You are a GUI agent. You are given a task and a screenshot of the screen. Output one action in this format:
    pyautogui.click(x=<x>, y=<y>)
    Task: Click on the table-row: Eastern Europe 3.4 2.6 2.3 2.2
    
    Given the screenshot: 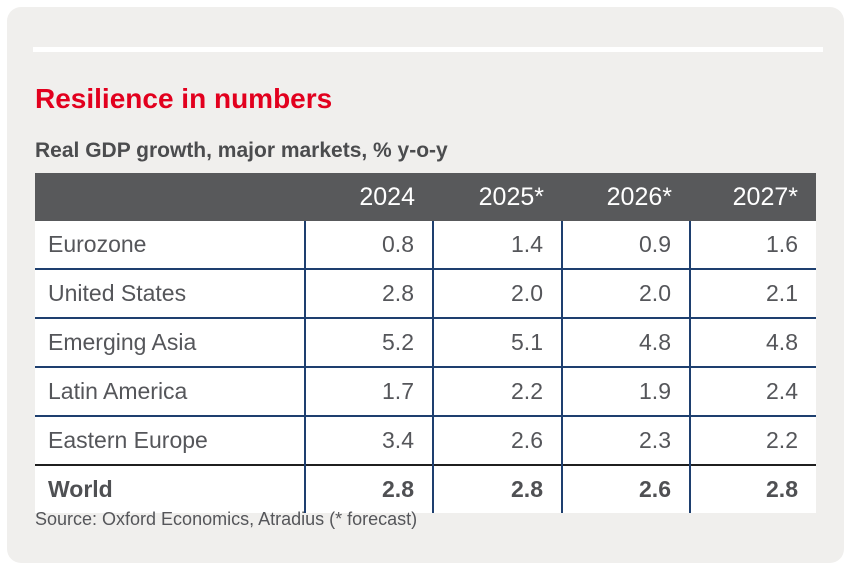 What is the action you would take?
    pyautogui.click(x=425, y=440)
    